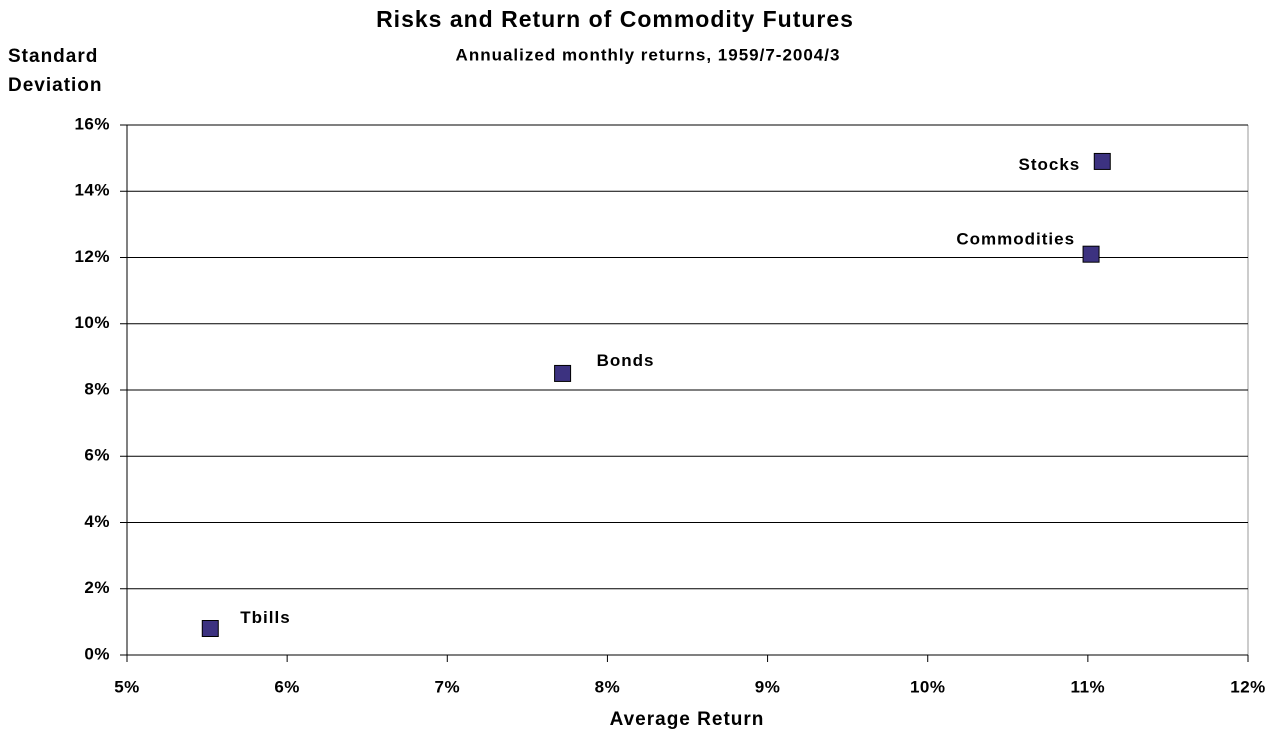 The width and height of the screenshot is (1282, 734). Describe the element at coordinates (92, 322) in the screenshot. I see `y-tick-label: 10%` at that location.